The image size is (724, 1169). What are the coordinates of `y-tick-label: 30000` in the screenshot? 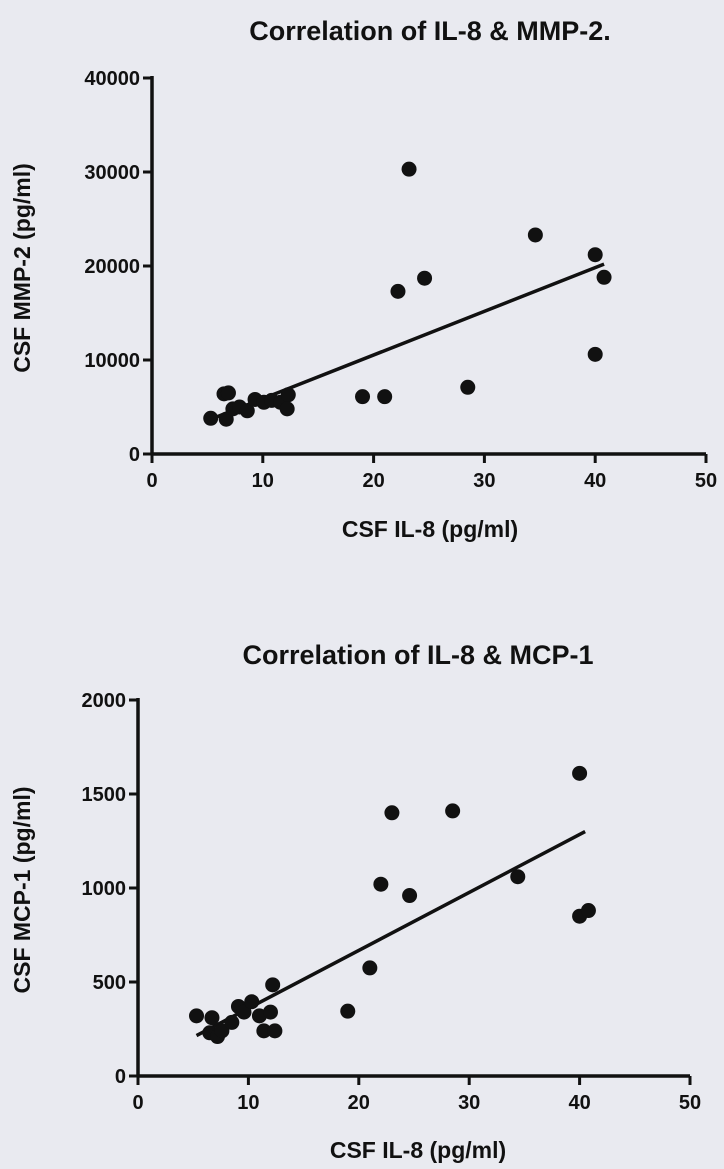 It's located at (112, 173).